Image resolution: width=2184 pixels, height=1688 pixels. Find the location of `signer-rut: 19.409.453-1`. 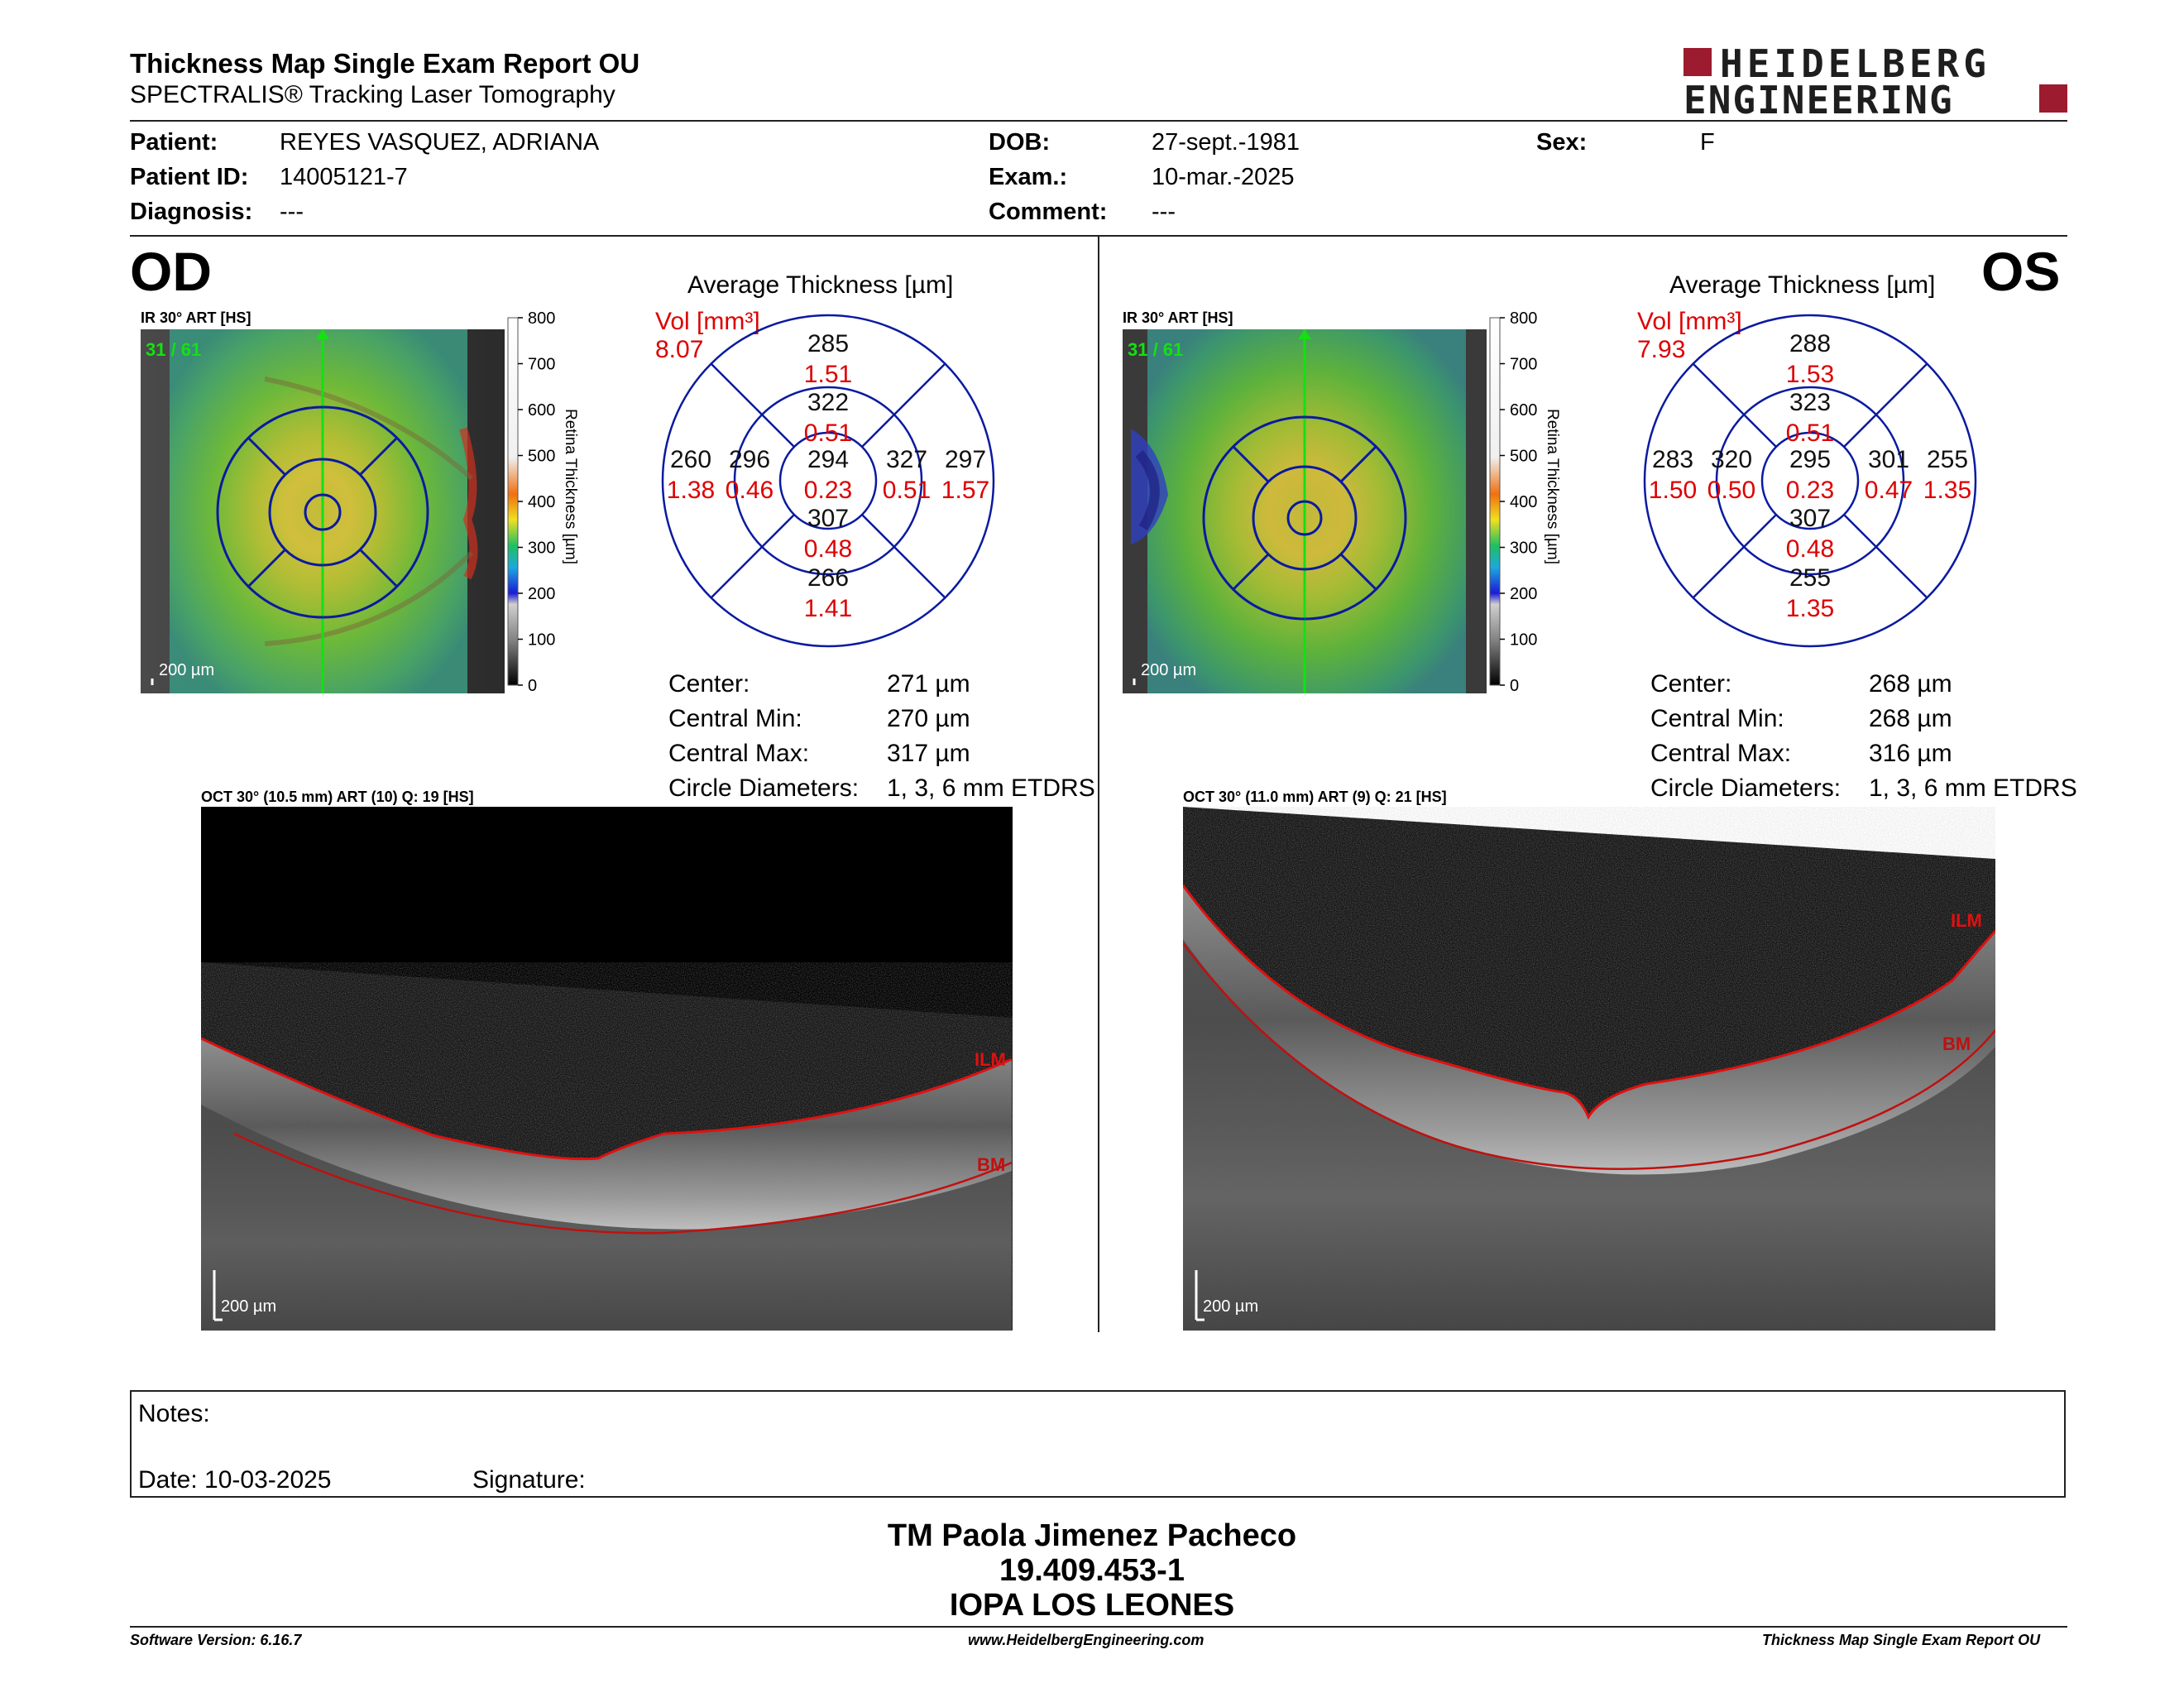

signer-rut: 19.409.453-1 is located at coordinates (1092, 1570).